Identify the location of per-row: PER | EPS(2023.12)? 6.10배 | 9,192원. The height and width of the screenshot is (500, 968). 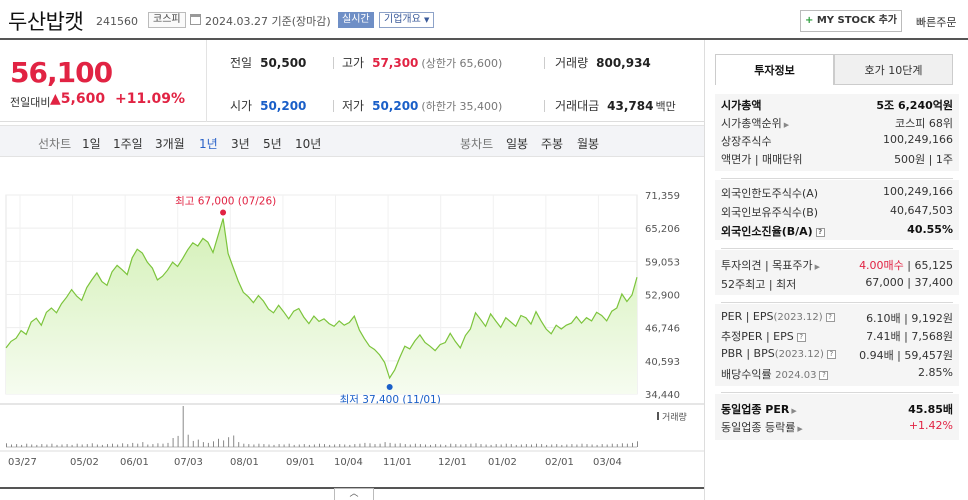
(837, 318).